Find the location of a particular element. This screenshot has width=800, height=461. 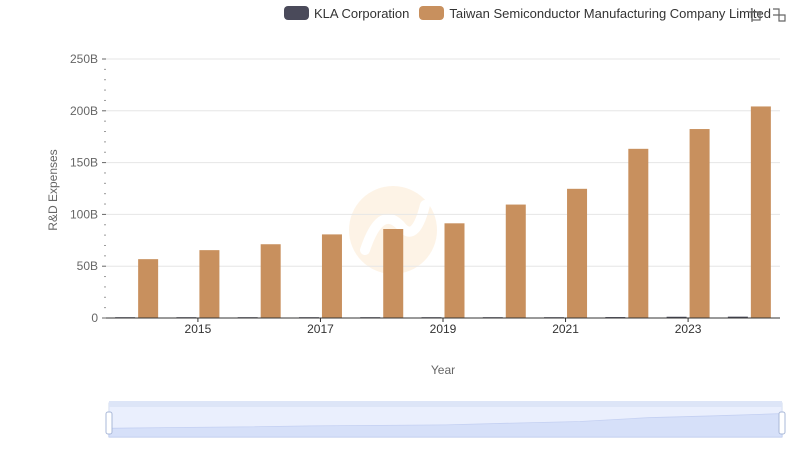

bar-tsmc-2022 is located at coordinates (638, 233).